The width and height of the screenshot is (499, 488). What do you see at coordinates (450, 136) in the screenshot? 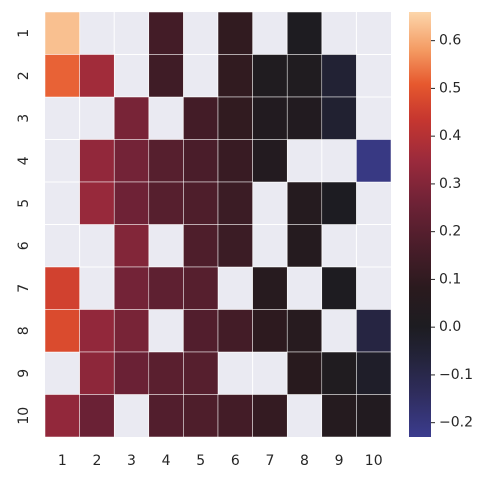
I see `colorbar-tick-label: 0.4` at bounding box center [450, 136].